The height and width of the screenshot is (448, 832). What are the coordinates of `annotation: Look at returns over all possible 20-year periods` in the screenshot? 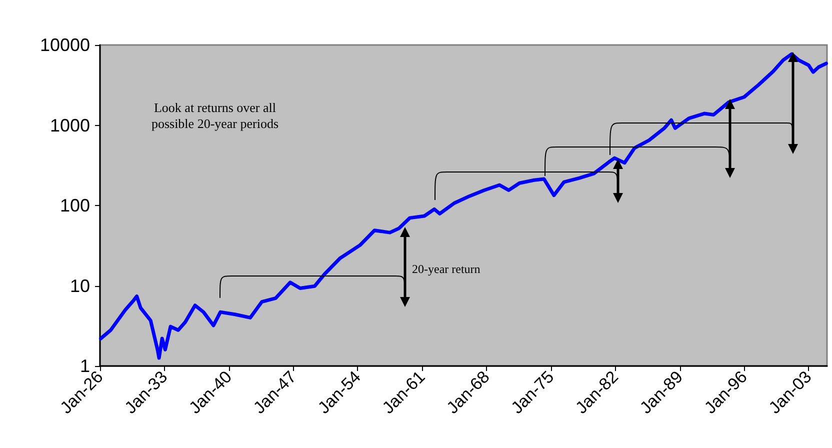 It's located at (215, 116).